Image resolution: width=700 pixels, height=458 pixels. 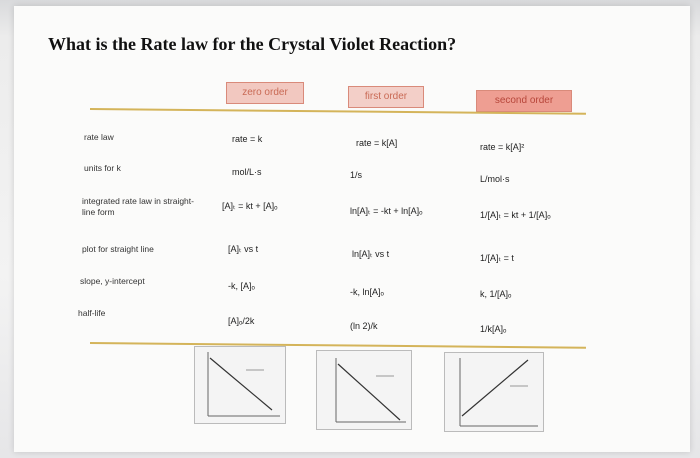 I want to click on row-label-plot: plot for straight line, so click(x=118, y=249).